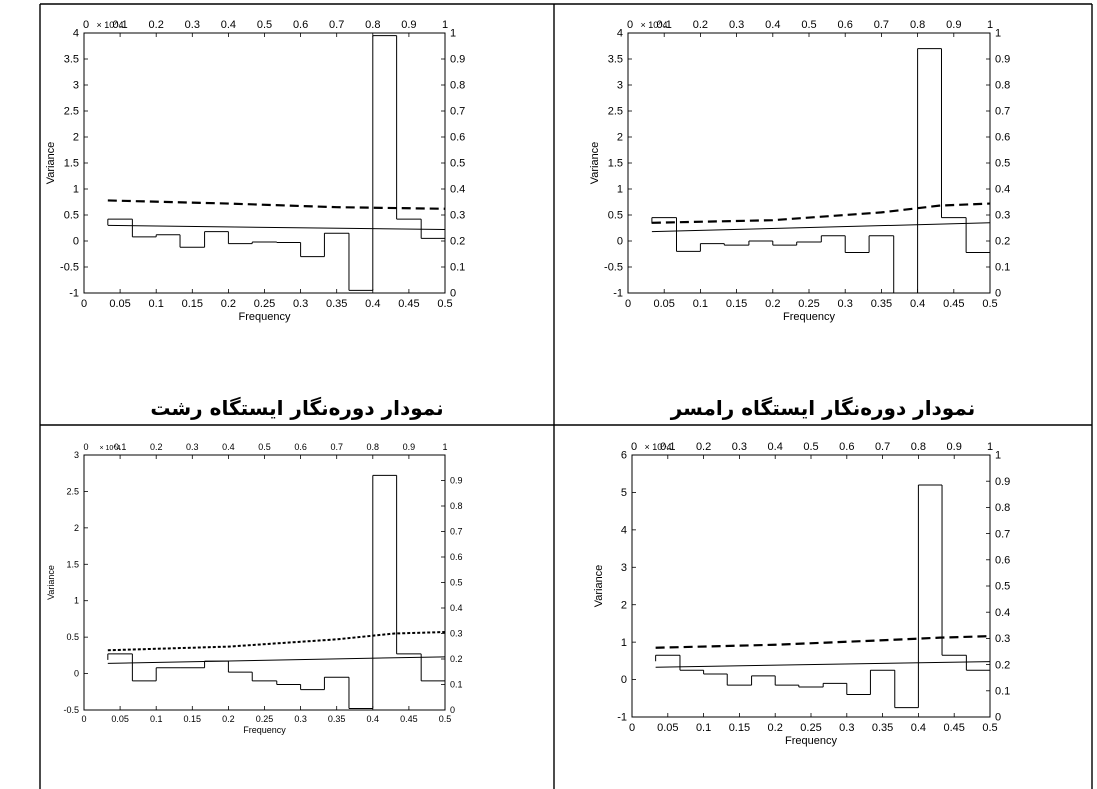 This screenshot has width=1097, height=789. What do you see at coordinates (1002, 560) in the screenshot?
I see `right-tick-label: 0.6` at bounding box center [1002, 560].